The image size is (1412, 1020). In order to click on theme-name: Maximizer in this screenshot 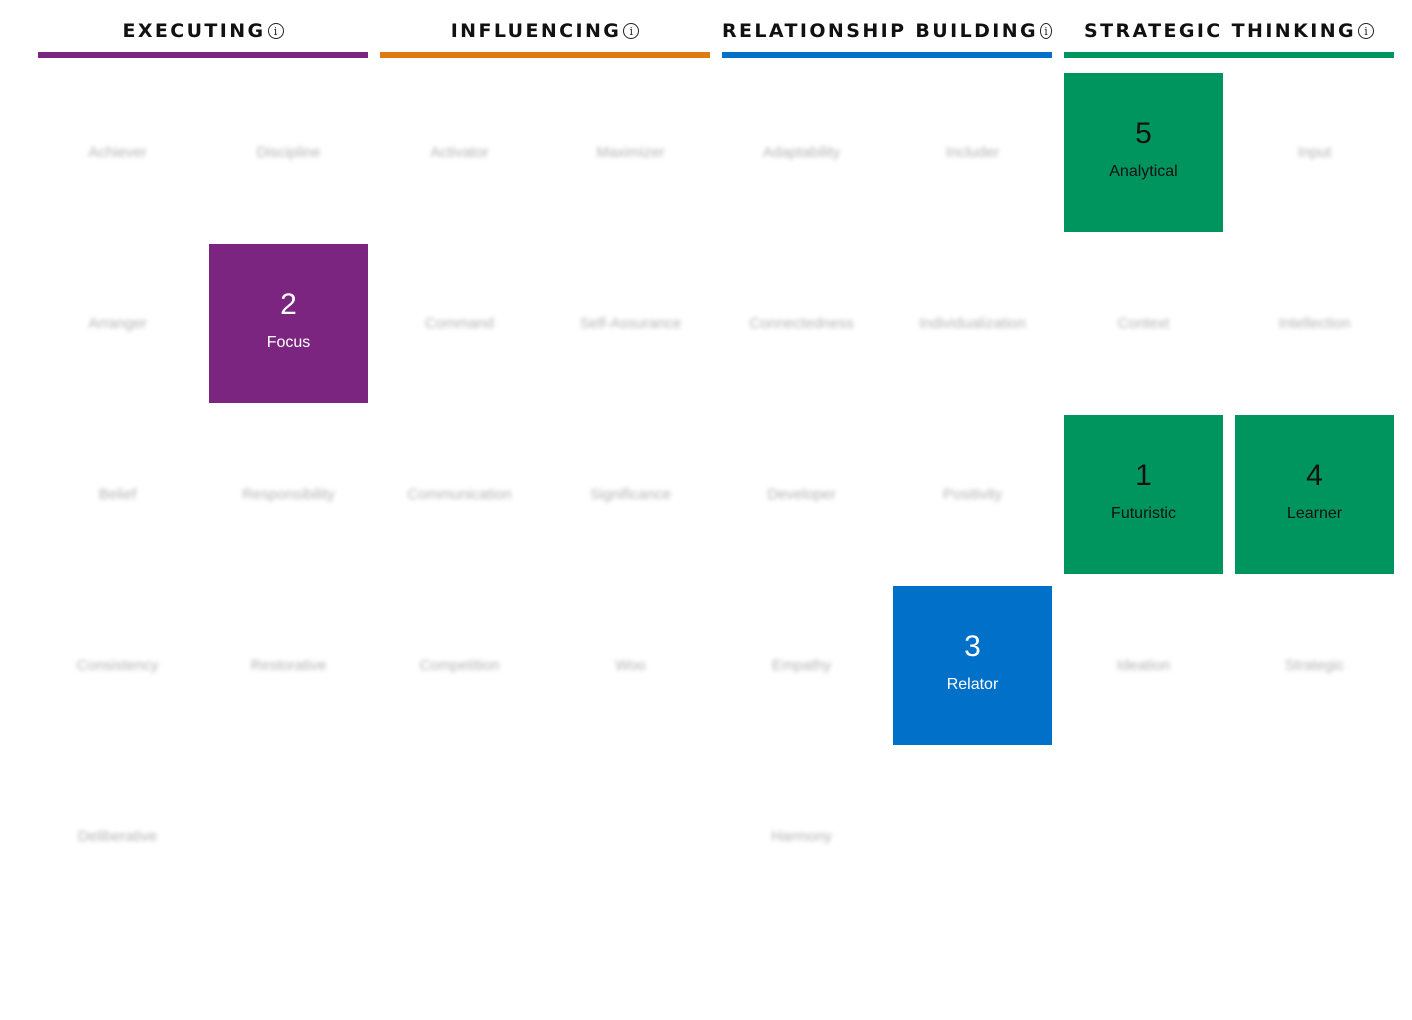, I will do `click(630, 152)`.